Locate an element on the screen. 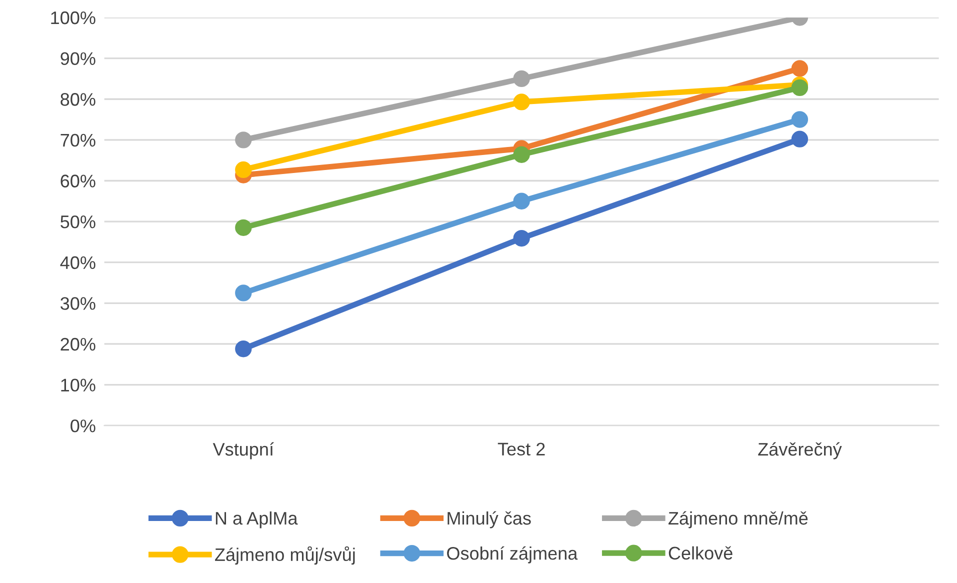  x-tick-label: Test 2 is located at coordinates (521, 449).